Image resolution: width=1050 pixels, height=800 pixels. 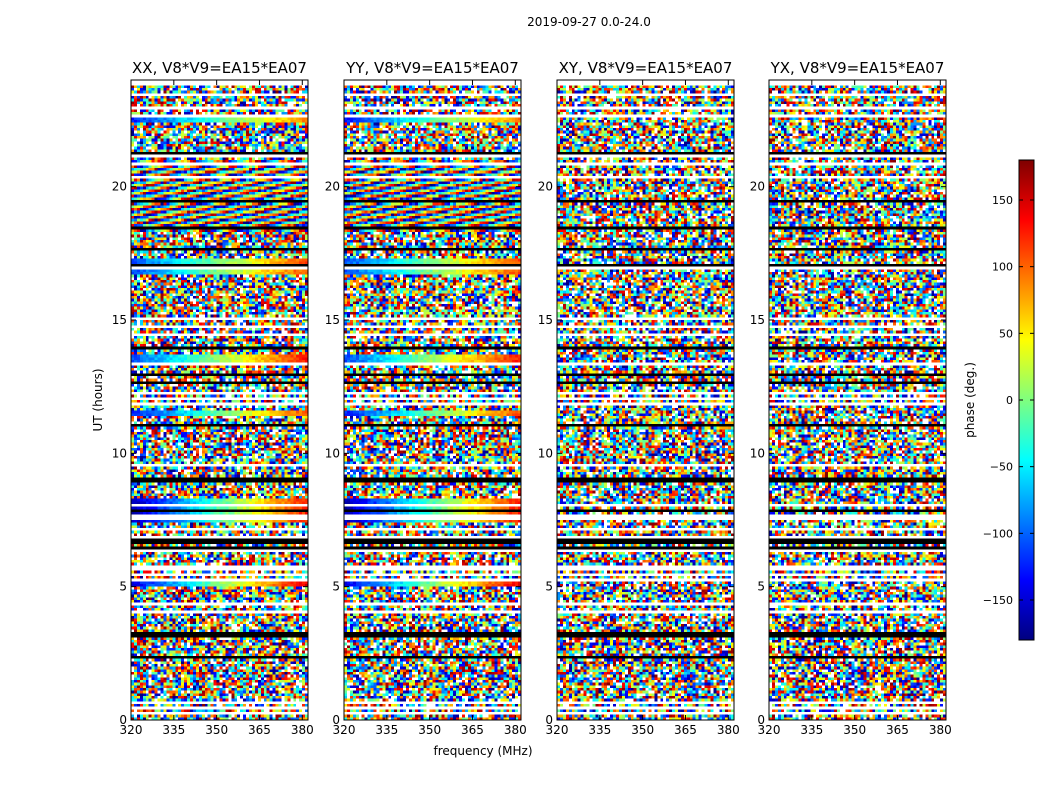 What do you see at coordinates (589, 22) in the screenshot?
I see `figure-title: 2019-09-27 0.0-24.0` at bounding box center [589, 22].